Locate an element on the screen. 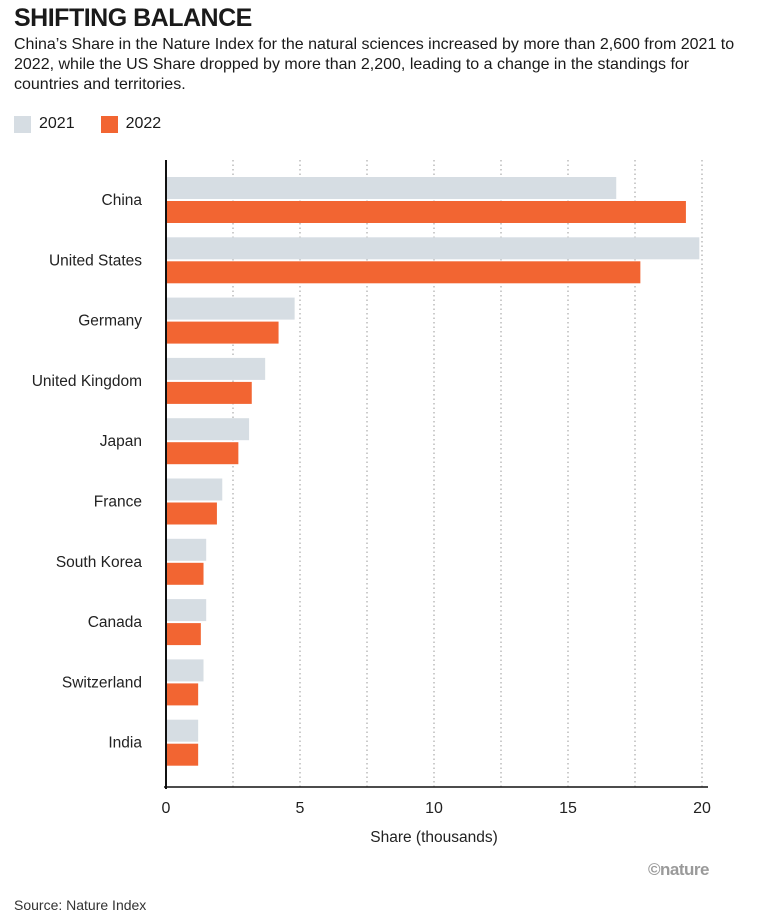 Image resolution: width=768 pixels, height=921 pixels. bar-2021-united-kingdom is located at coordinates (216, 368).